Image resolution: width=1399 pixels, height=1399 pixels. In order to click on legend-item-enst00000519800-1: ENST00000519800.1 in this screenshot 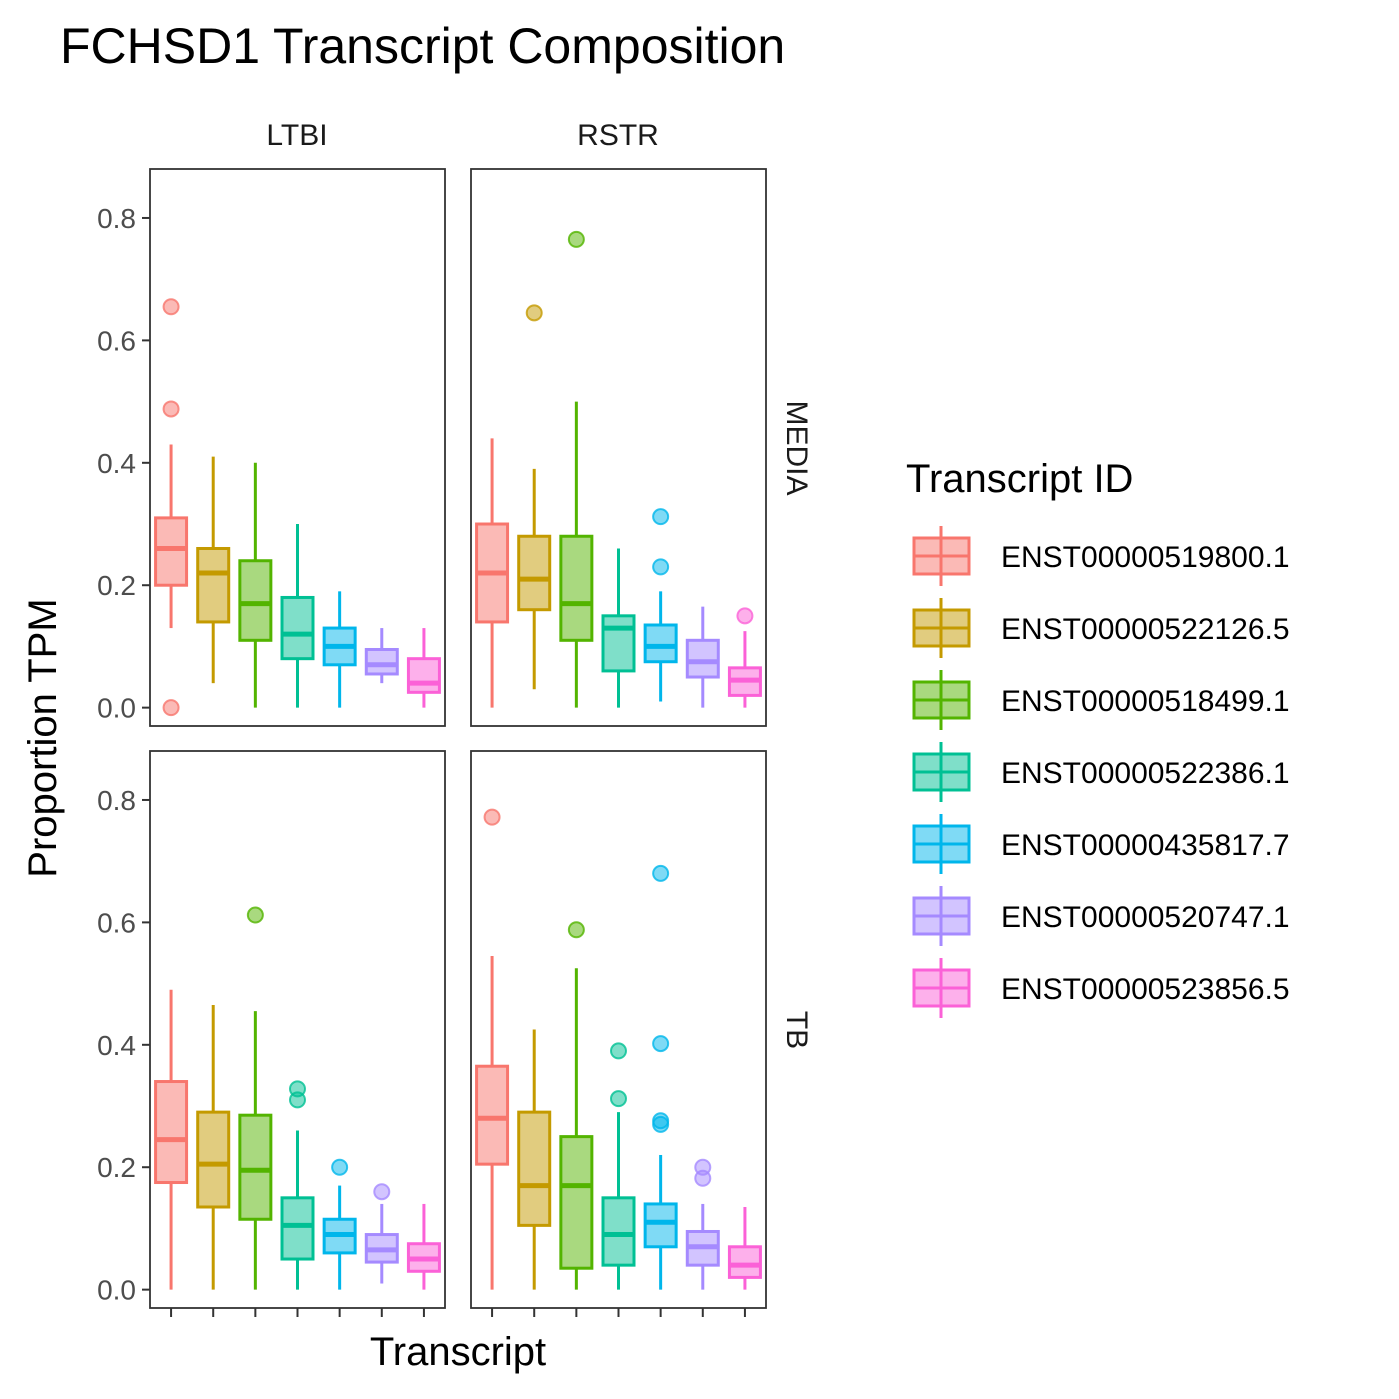, I will do `click(1101, 556)`.